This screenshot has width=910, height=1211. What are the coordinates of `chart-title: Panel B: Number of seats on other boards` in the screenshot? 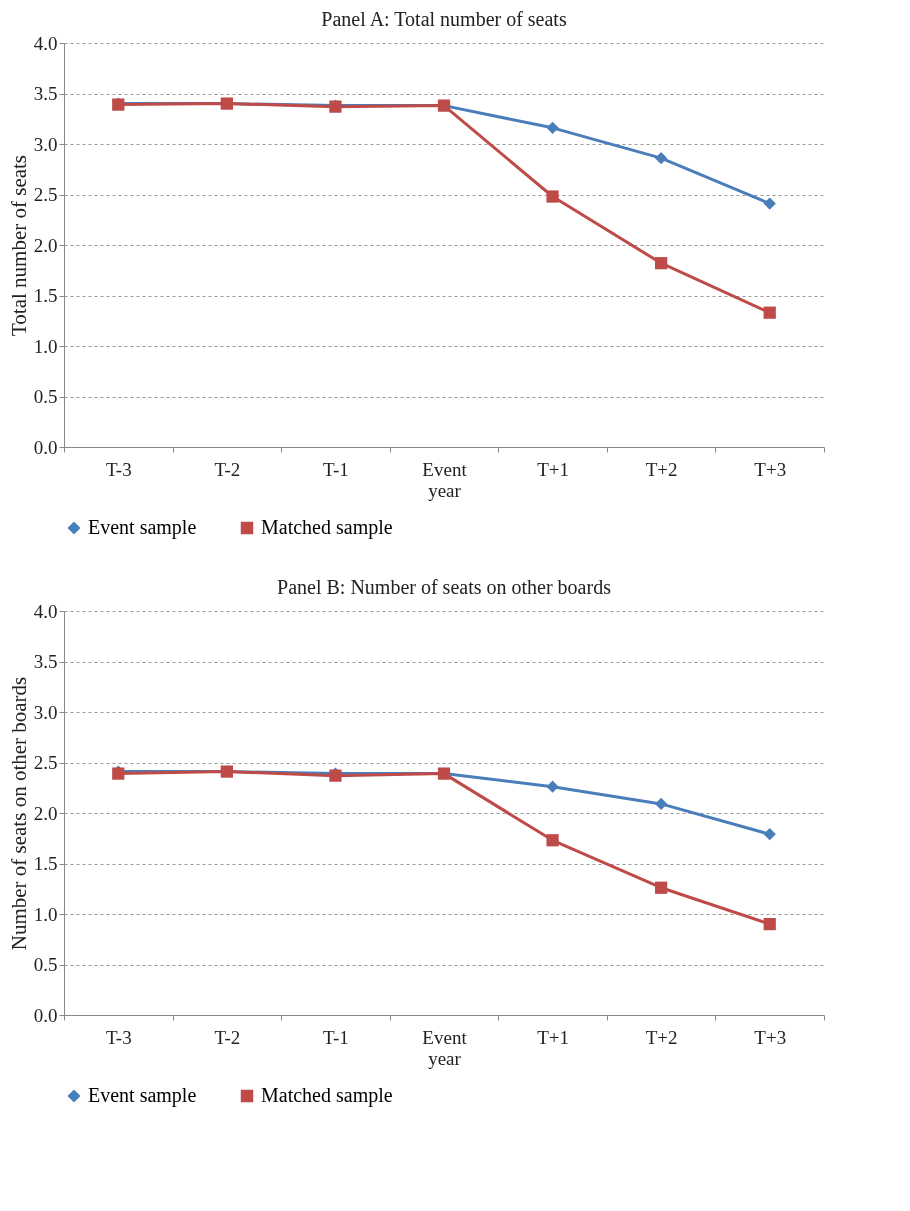 It's located at (444, 587).